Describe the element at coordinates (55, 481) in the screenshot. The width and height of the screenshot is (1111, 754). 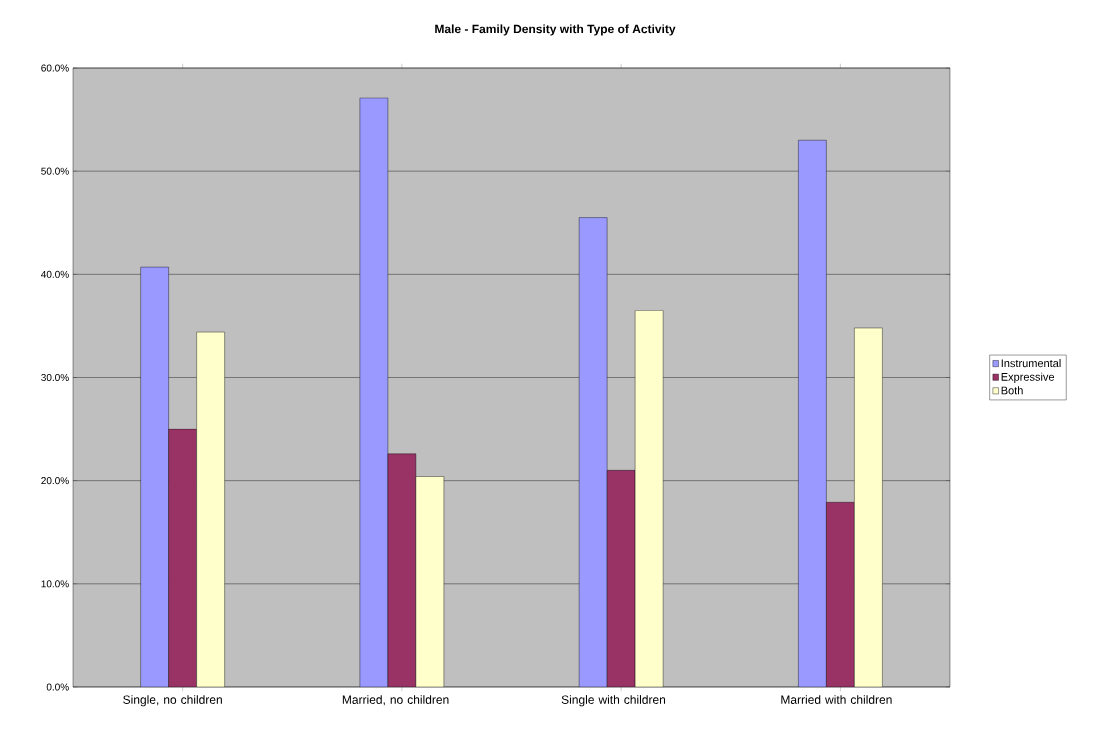
I see `y-tick-label: 20.0%` at that location.